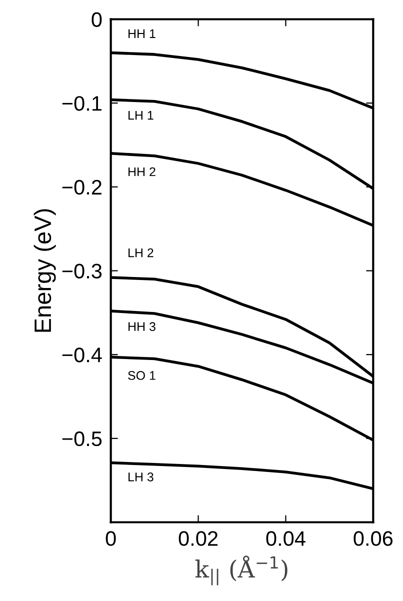 Image resolution: width=403 pixels, height=601 pixels. Describe the element at coordinates (45, 270) in the screenshot. I see `y-axis-title: Energy (eV)` at that location.